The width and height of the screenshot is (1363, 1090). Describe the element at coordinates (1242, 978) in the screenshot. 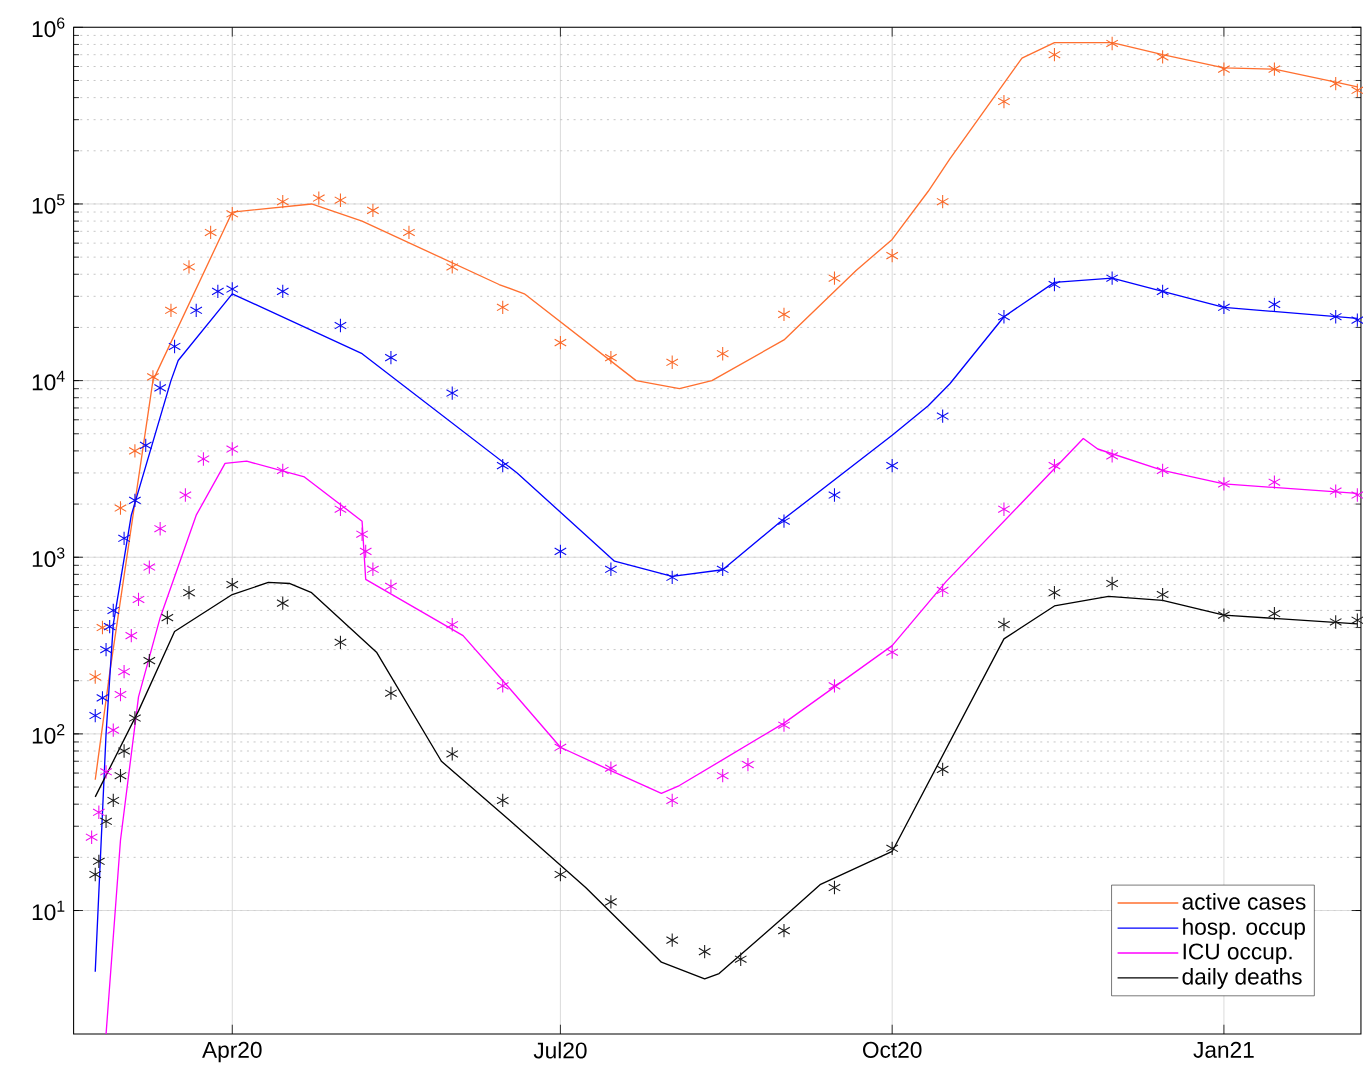

I see `legend-label: daily deaths` at that location.